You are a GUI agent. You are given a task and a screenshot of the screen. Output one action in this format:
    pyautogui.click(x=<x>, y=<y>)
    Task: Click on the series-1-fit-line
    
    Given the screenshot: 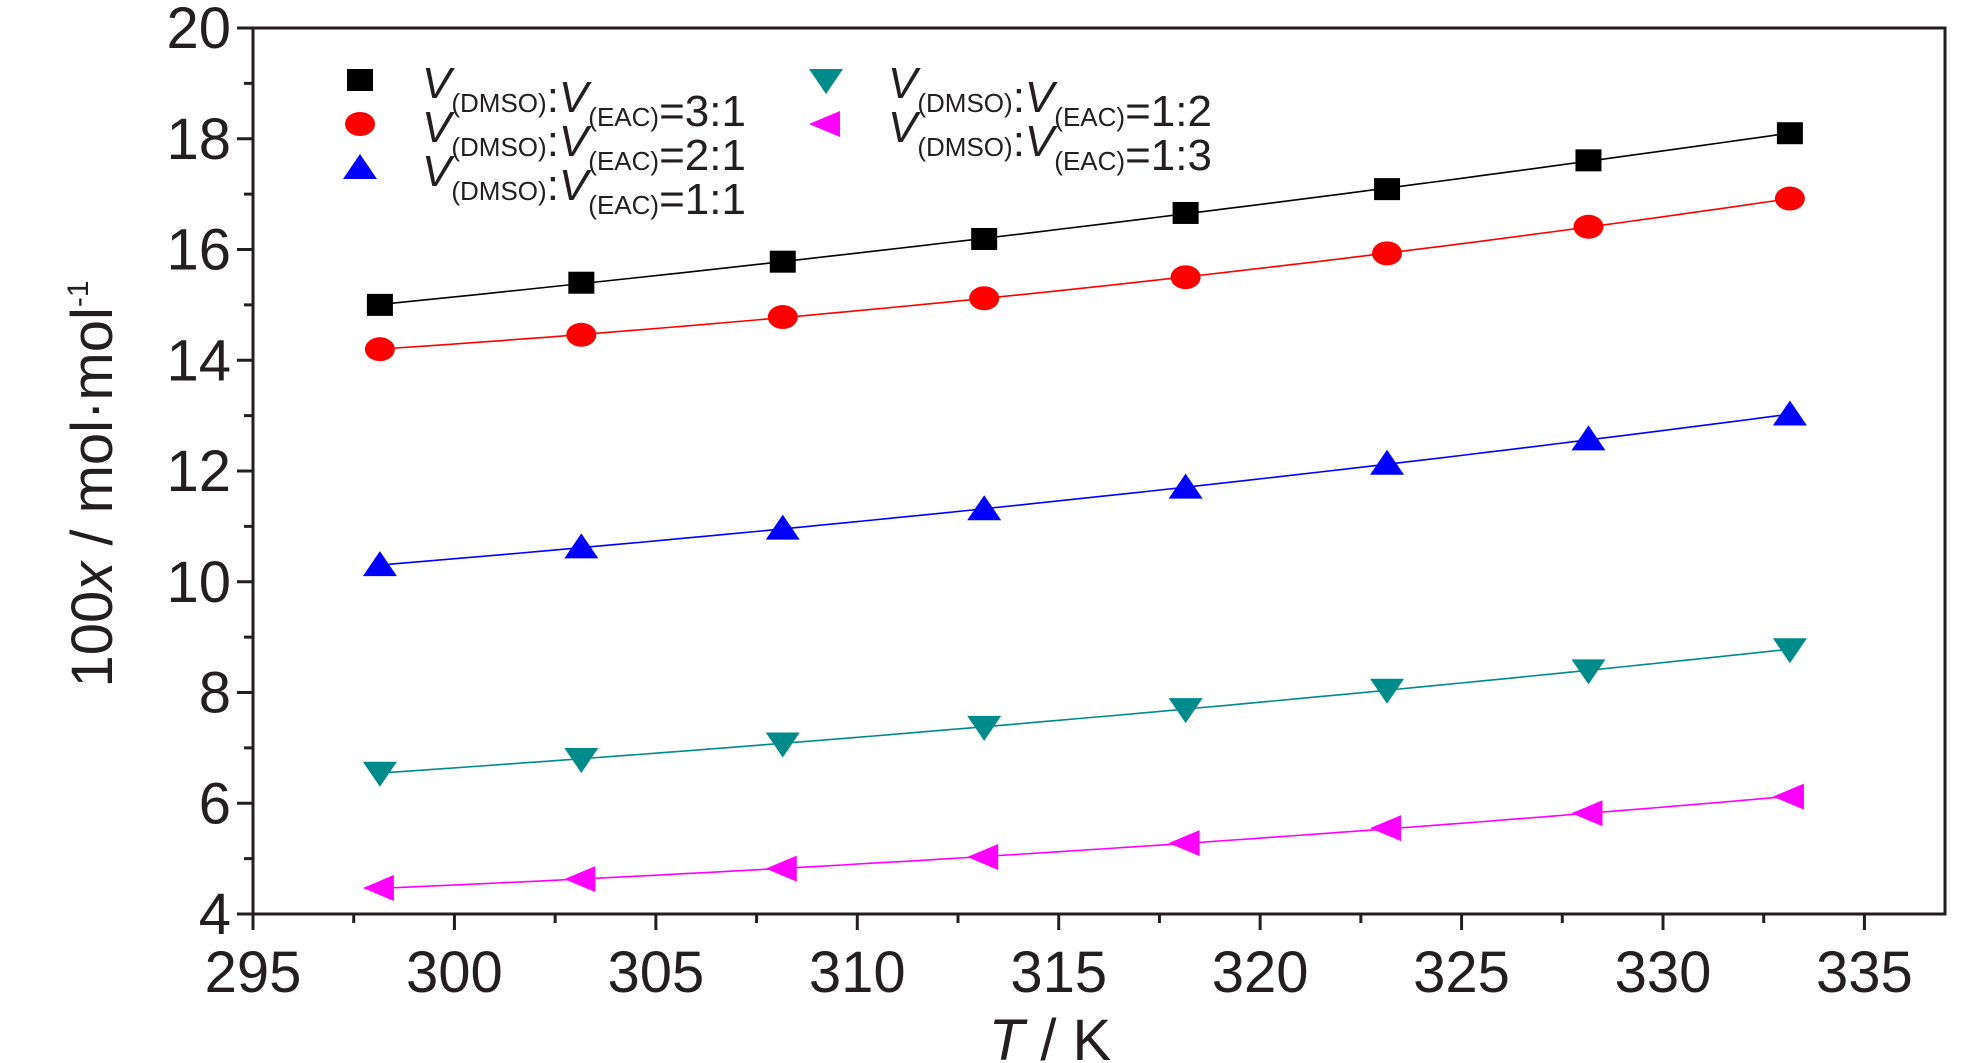 What is the action you would take?
    pyautogui.click(x=1085, y=219)
    